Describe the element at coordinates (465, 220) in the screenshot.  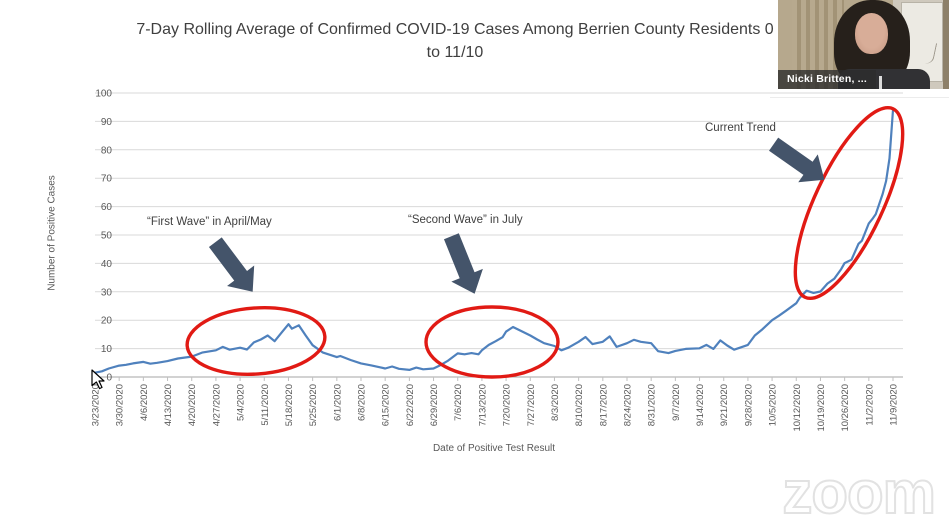
I see `annotation-second-wave: “Second Wave” in July` at that location.